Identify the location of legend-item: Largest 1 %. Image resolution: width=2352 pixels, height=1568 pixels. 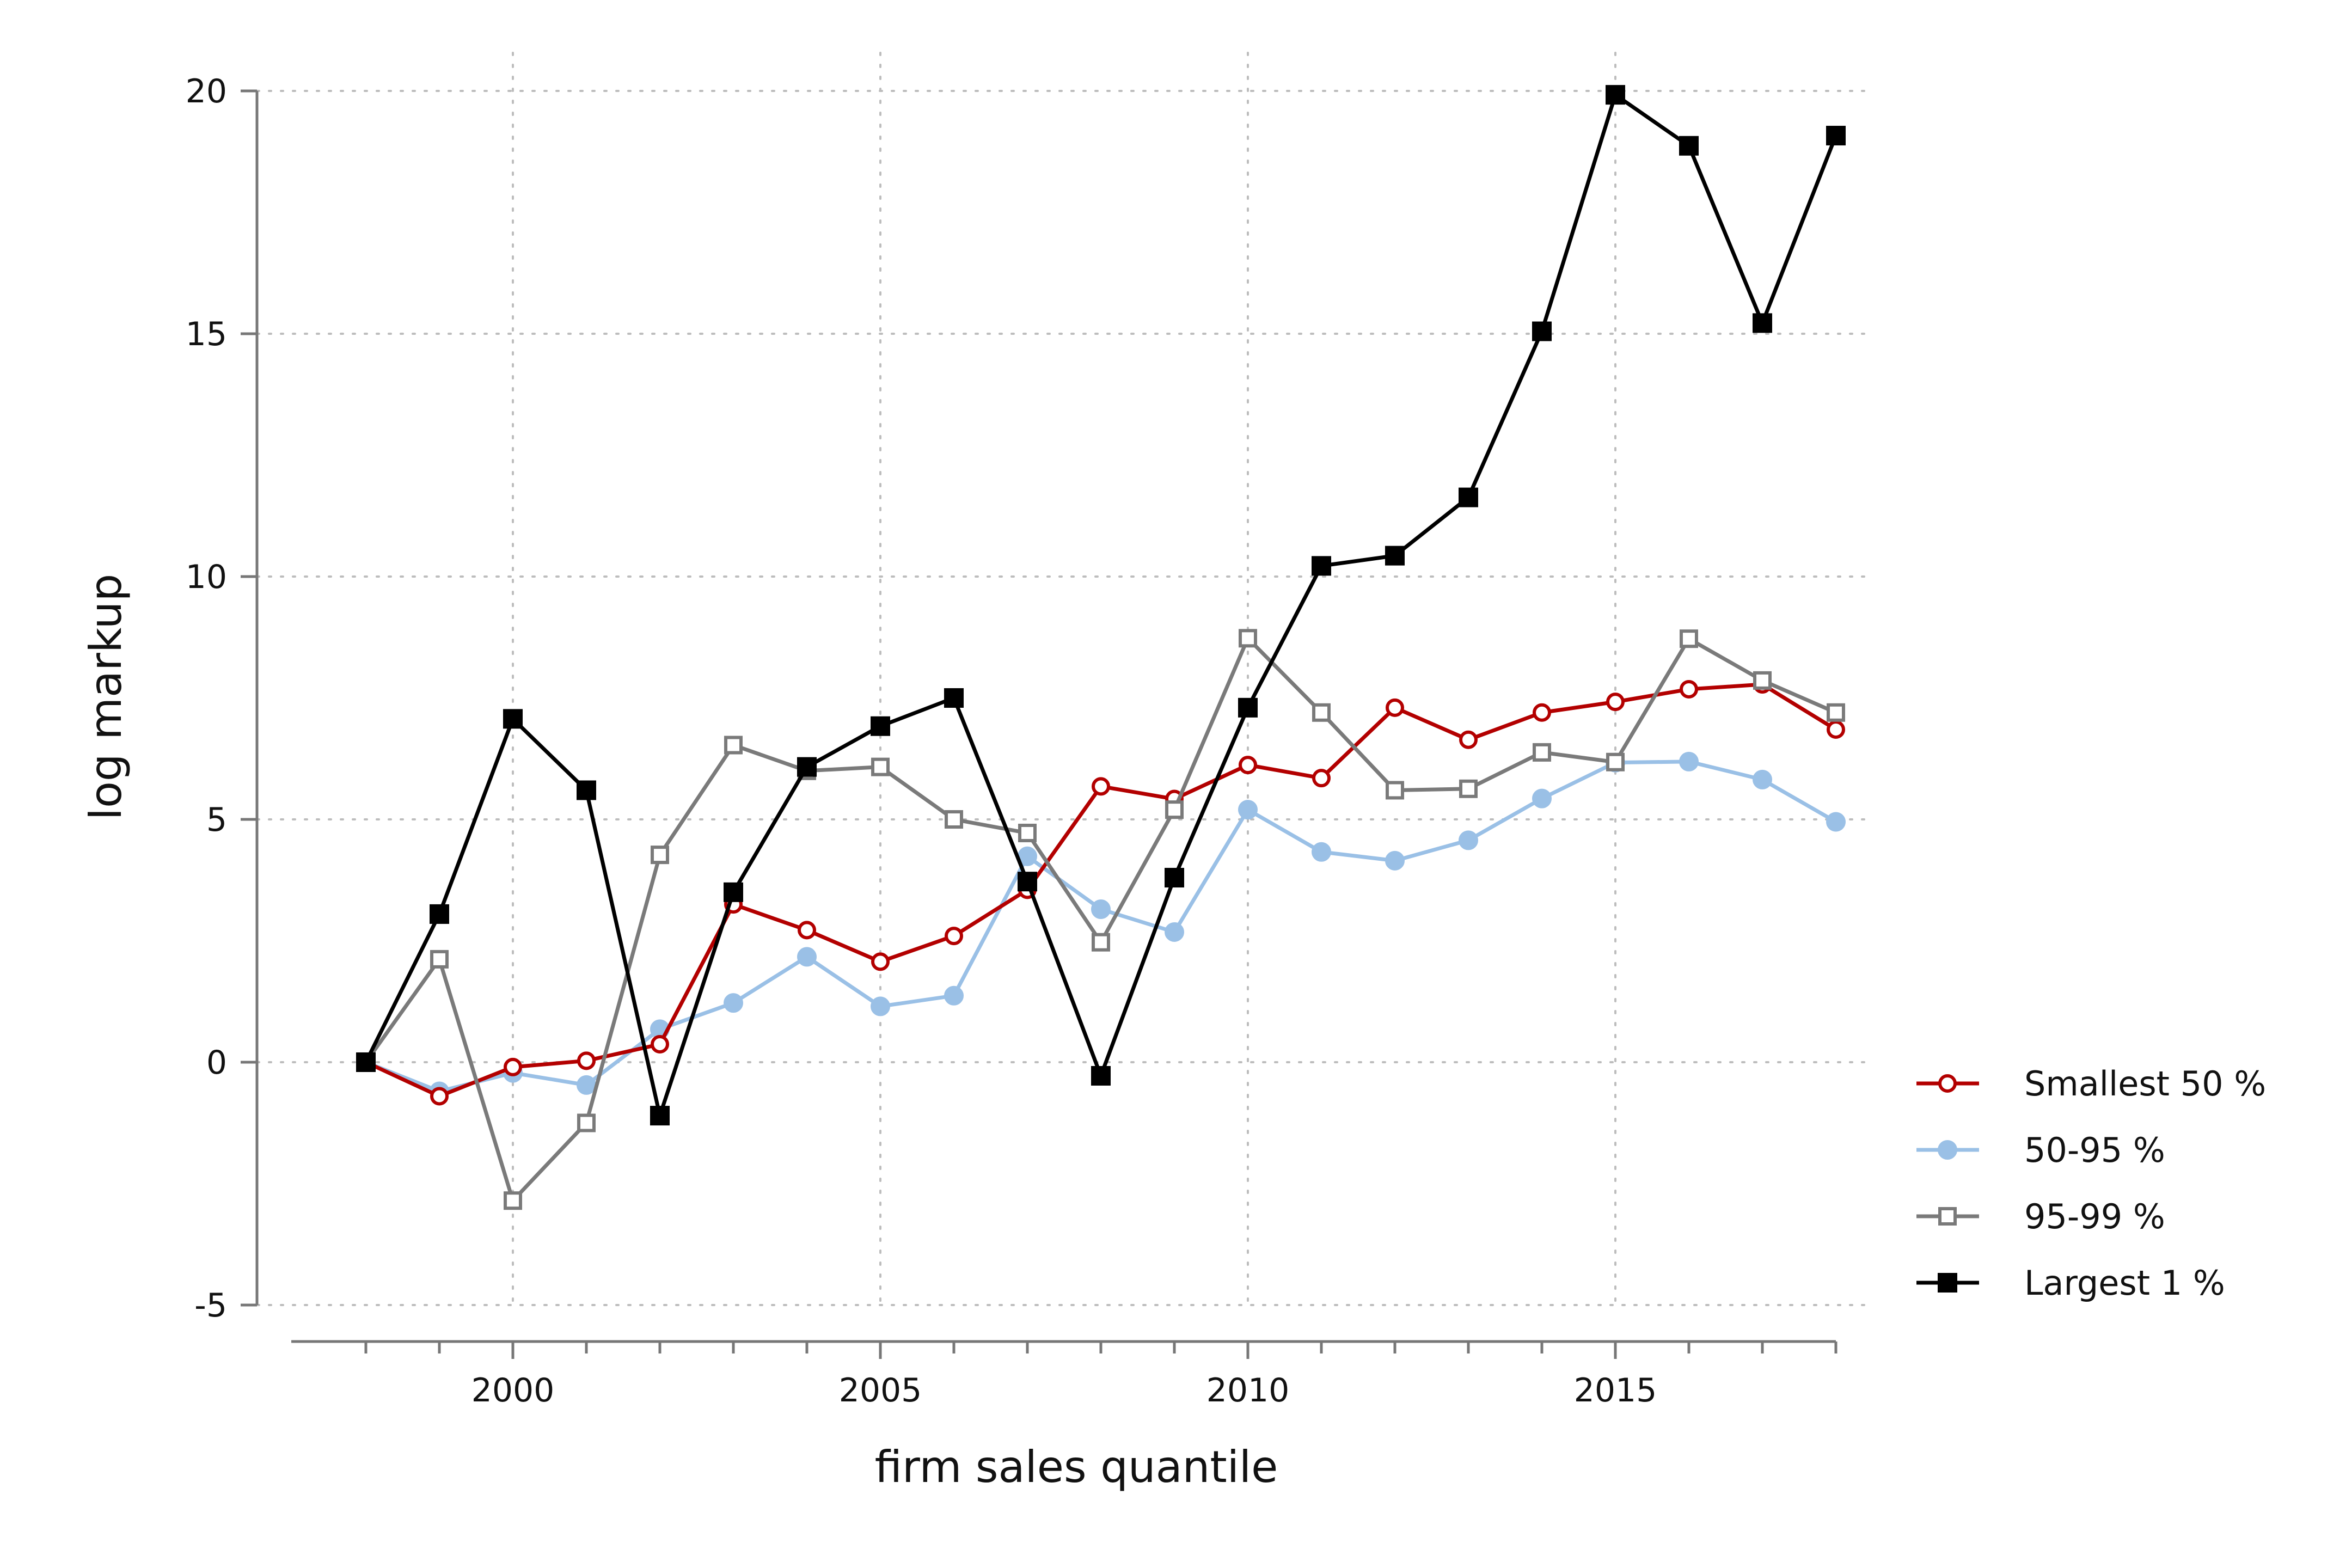
(2070, 1283).